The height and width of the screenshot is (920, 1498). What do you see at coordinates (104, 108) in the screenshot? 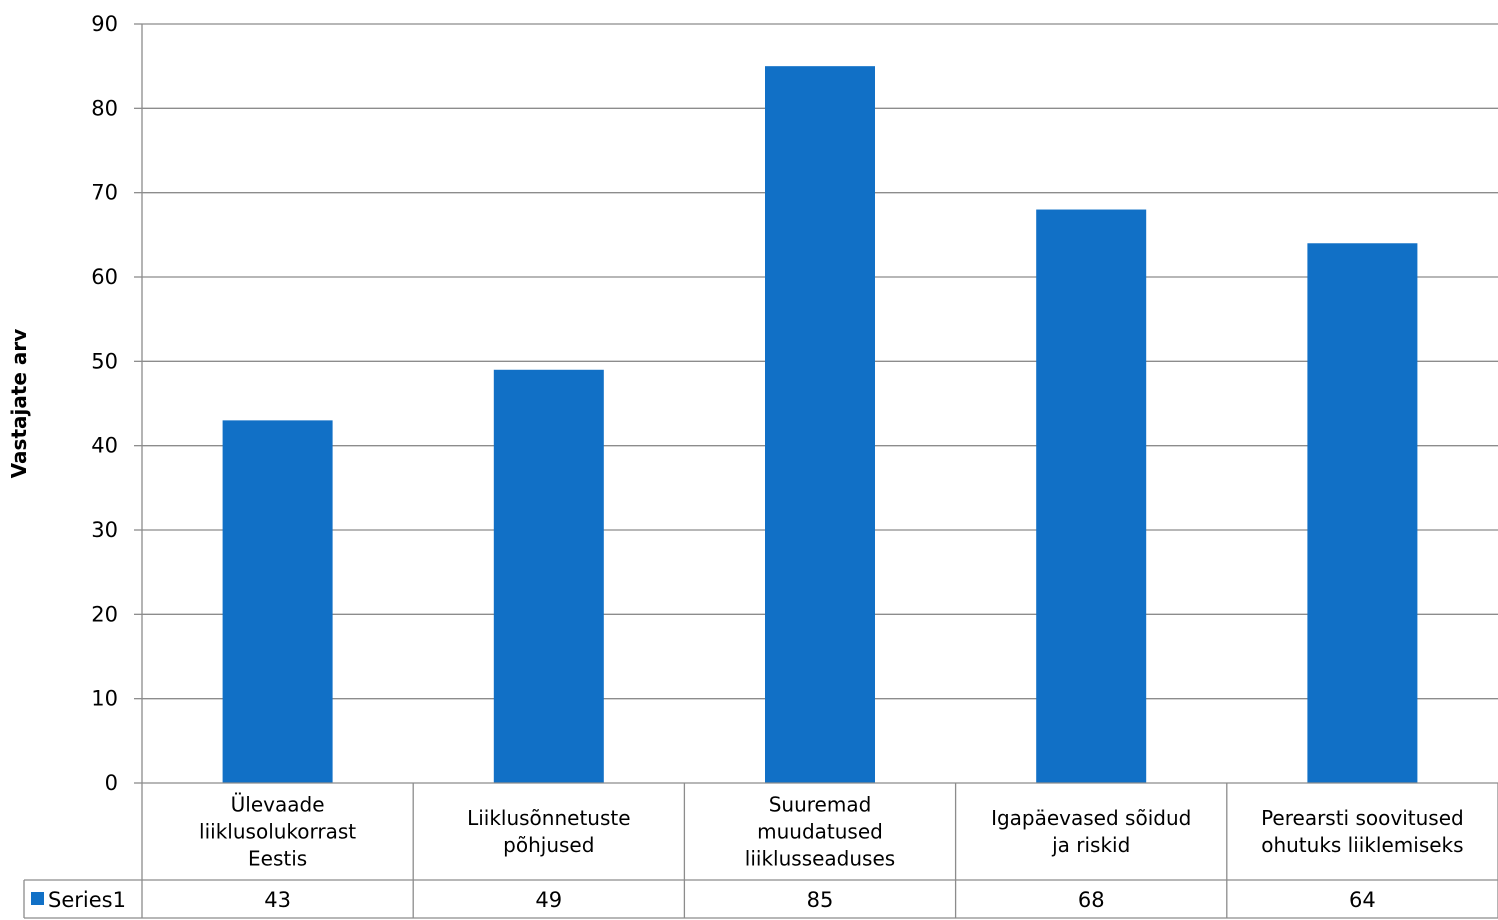
I see `y-tick-label: 80` at bounding box center [104, 108].